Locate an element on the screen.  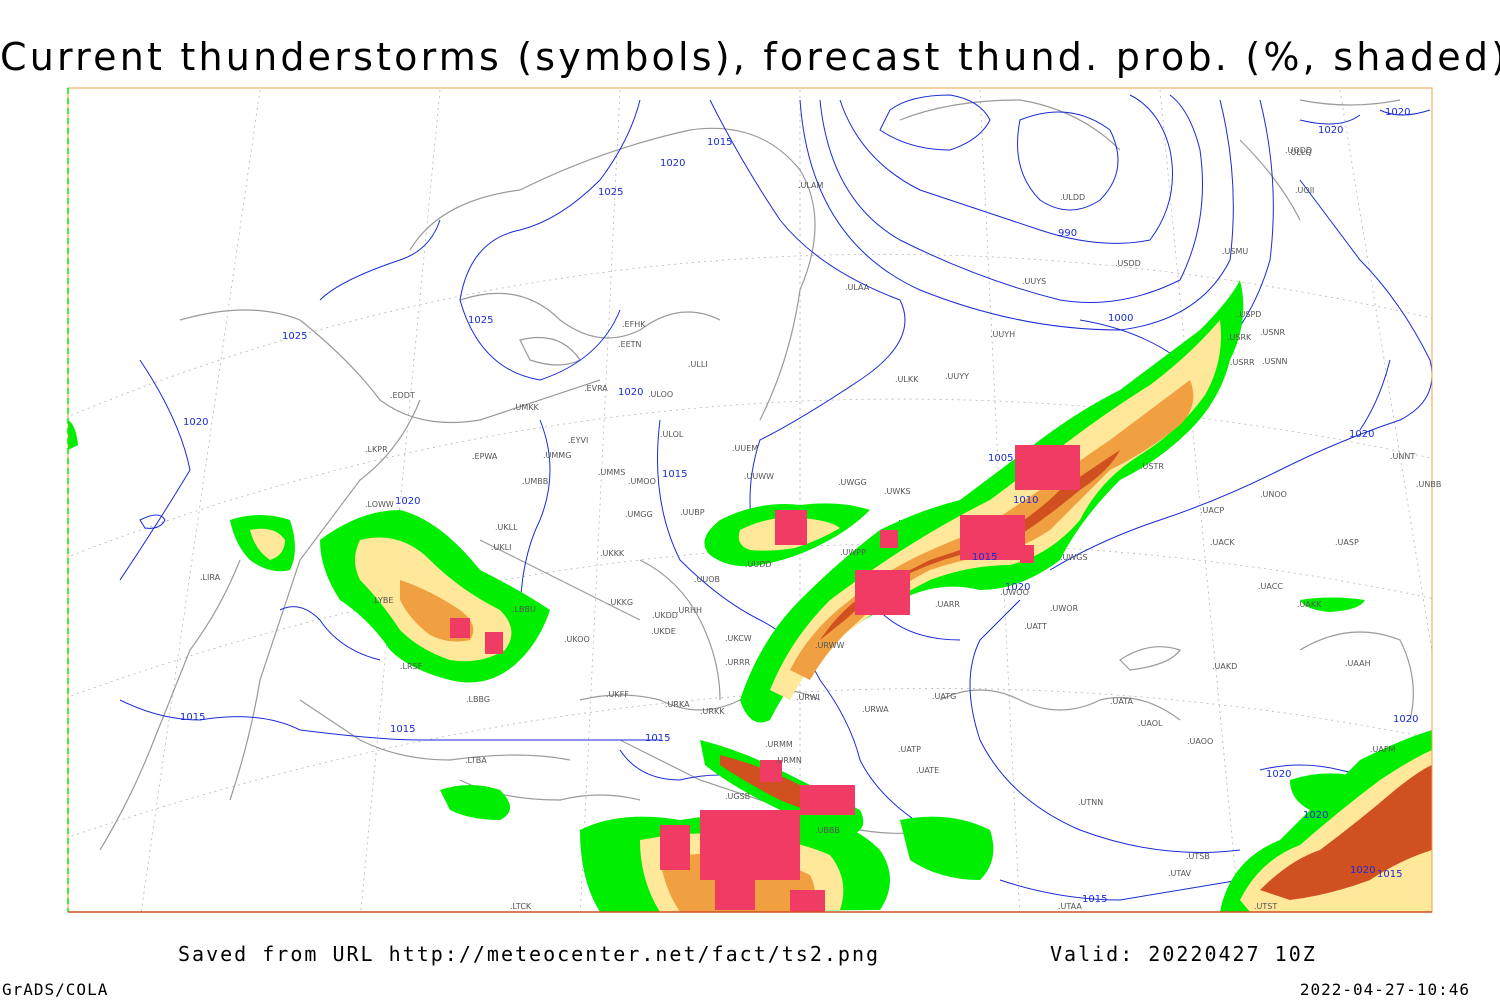
station-label: .UAAH is located at coordinates (1358, 663).